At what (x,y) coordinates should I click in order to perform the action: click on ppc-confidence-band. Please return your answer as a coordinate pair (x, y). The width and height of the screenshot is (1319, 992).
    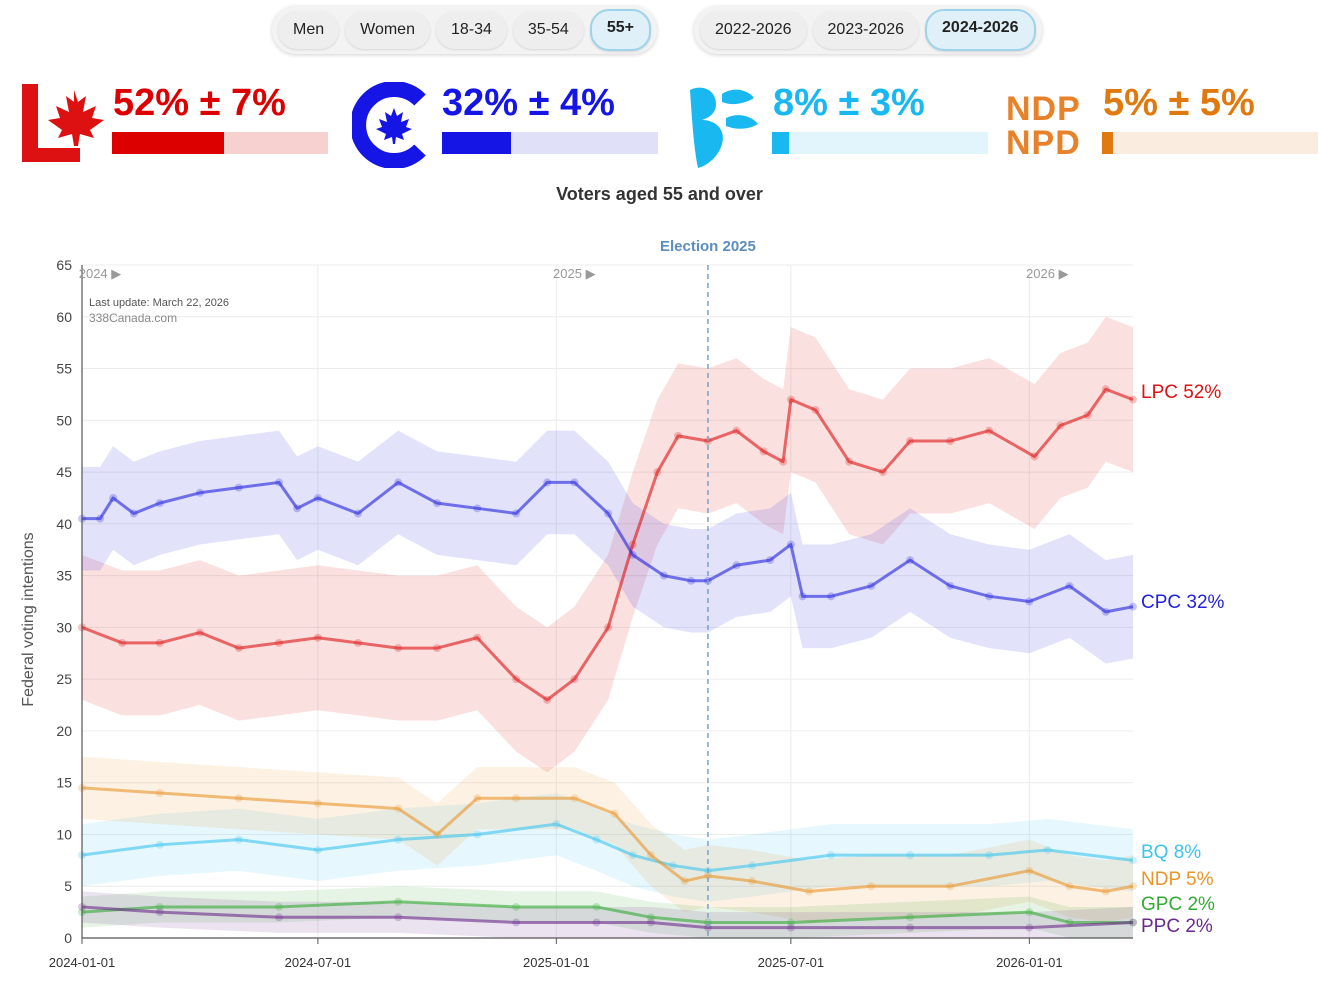
    Looking at the image, I should click on (607, 914).